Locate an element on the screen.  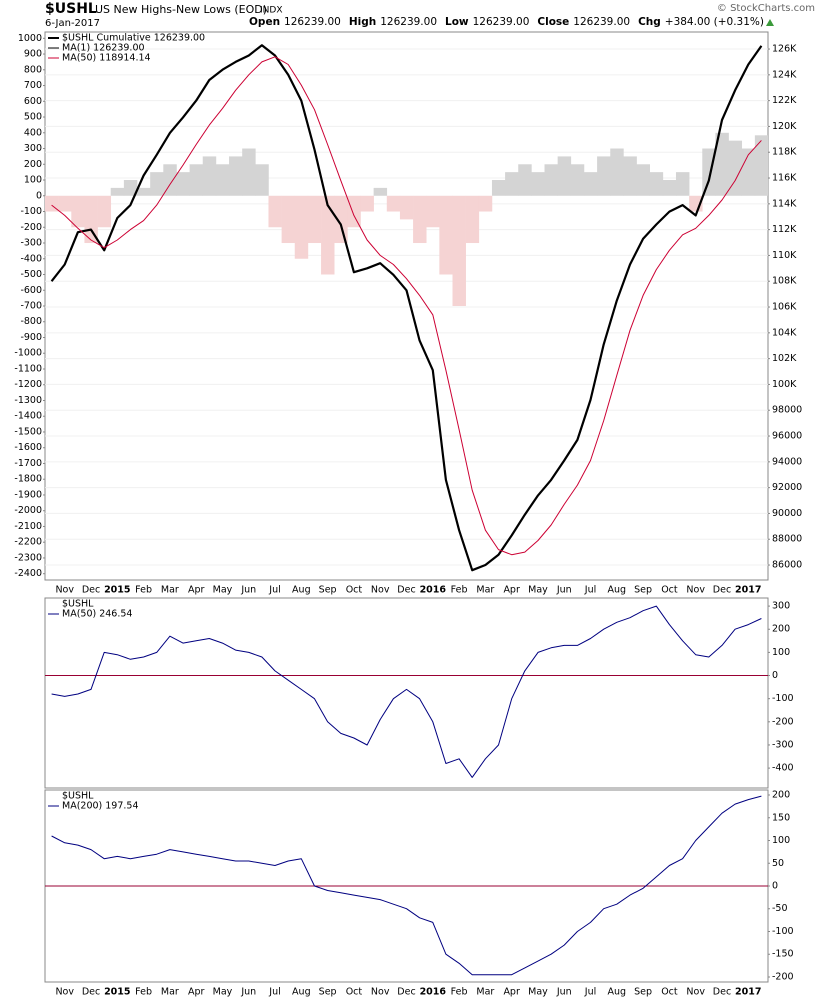
y-tick-label: 106K is located at coordinates (784, 307).